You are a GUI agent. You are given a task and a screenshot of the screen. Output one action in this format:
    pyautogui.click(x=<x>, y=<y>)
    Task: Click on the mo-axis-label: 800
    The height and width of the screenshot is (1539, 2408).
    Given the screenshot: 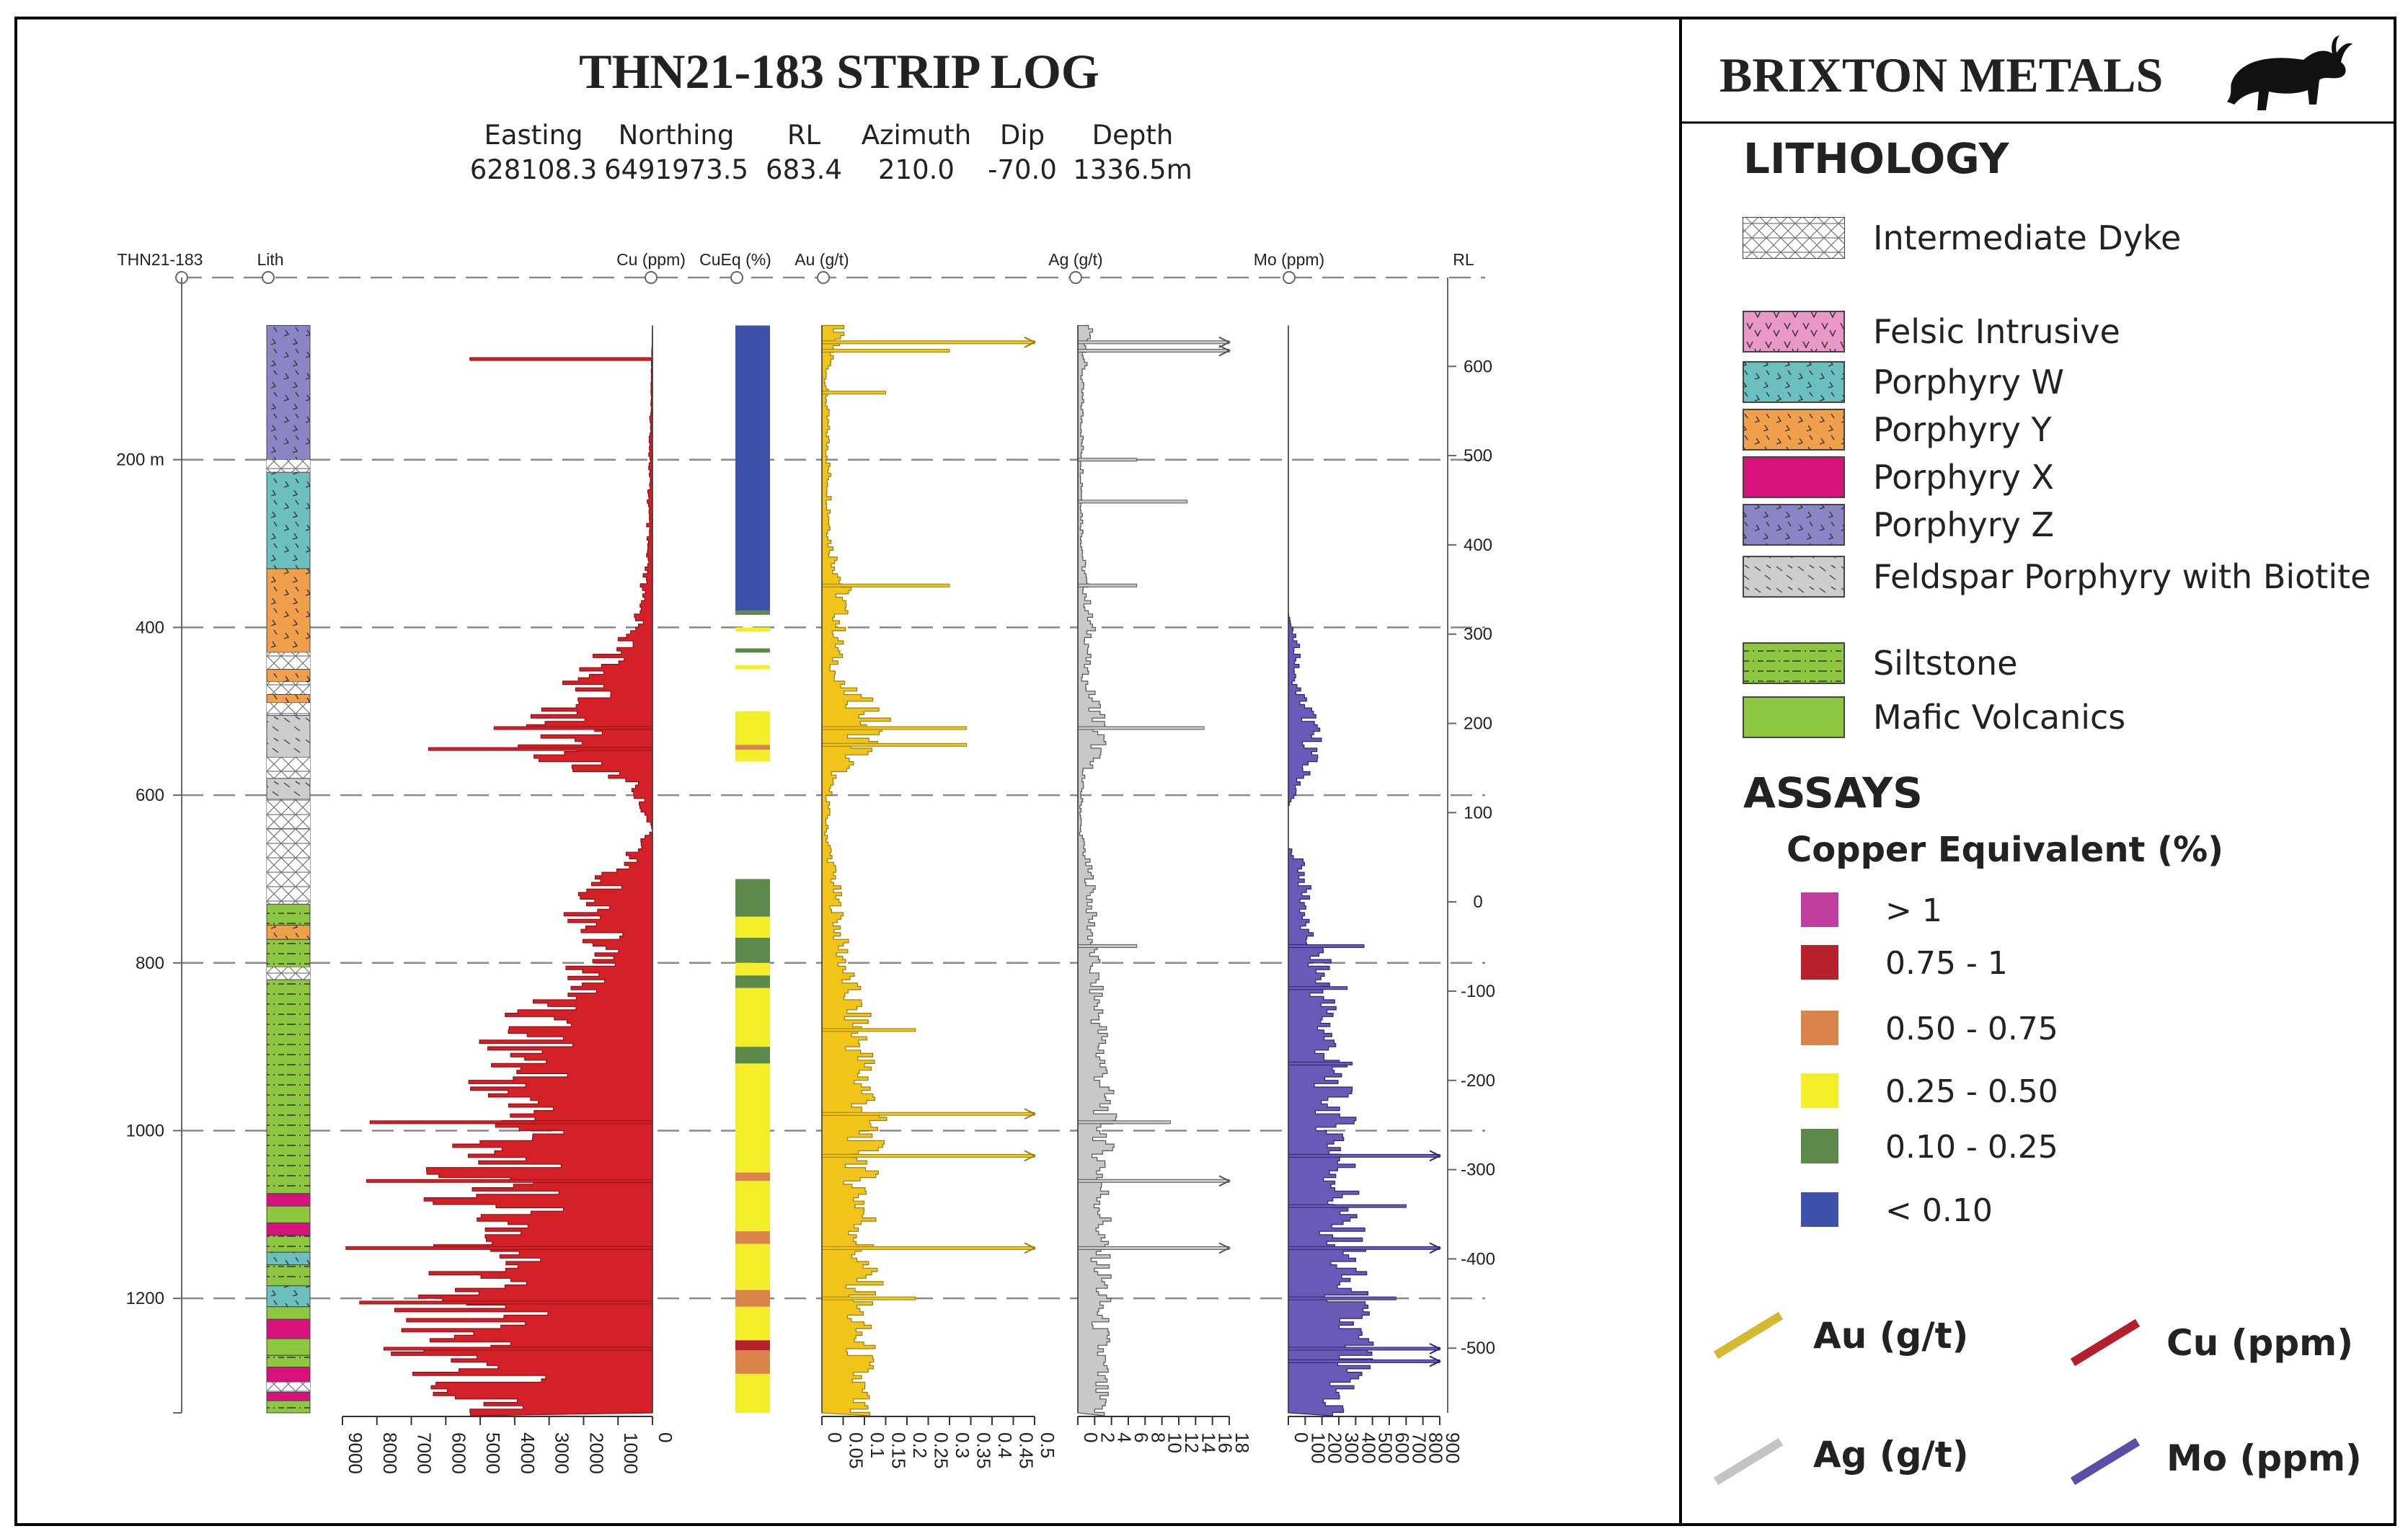 What is the action you would take?
    pyautogui.click(x=1436, y=1447)
    